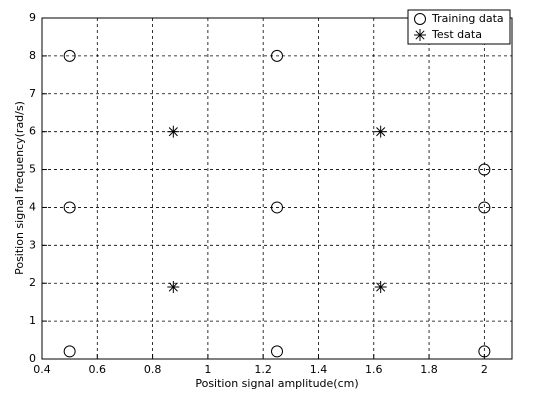 Image resolution: width=535 pixels, height=400 pixels. Describe the element at coordinates (153, 369) in the screenshot. I see `x-tick-label: 0.8` at that location.